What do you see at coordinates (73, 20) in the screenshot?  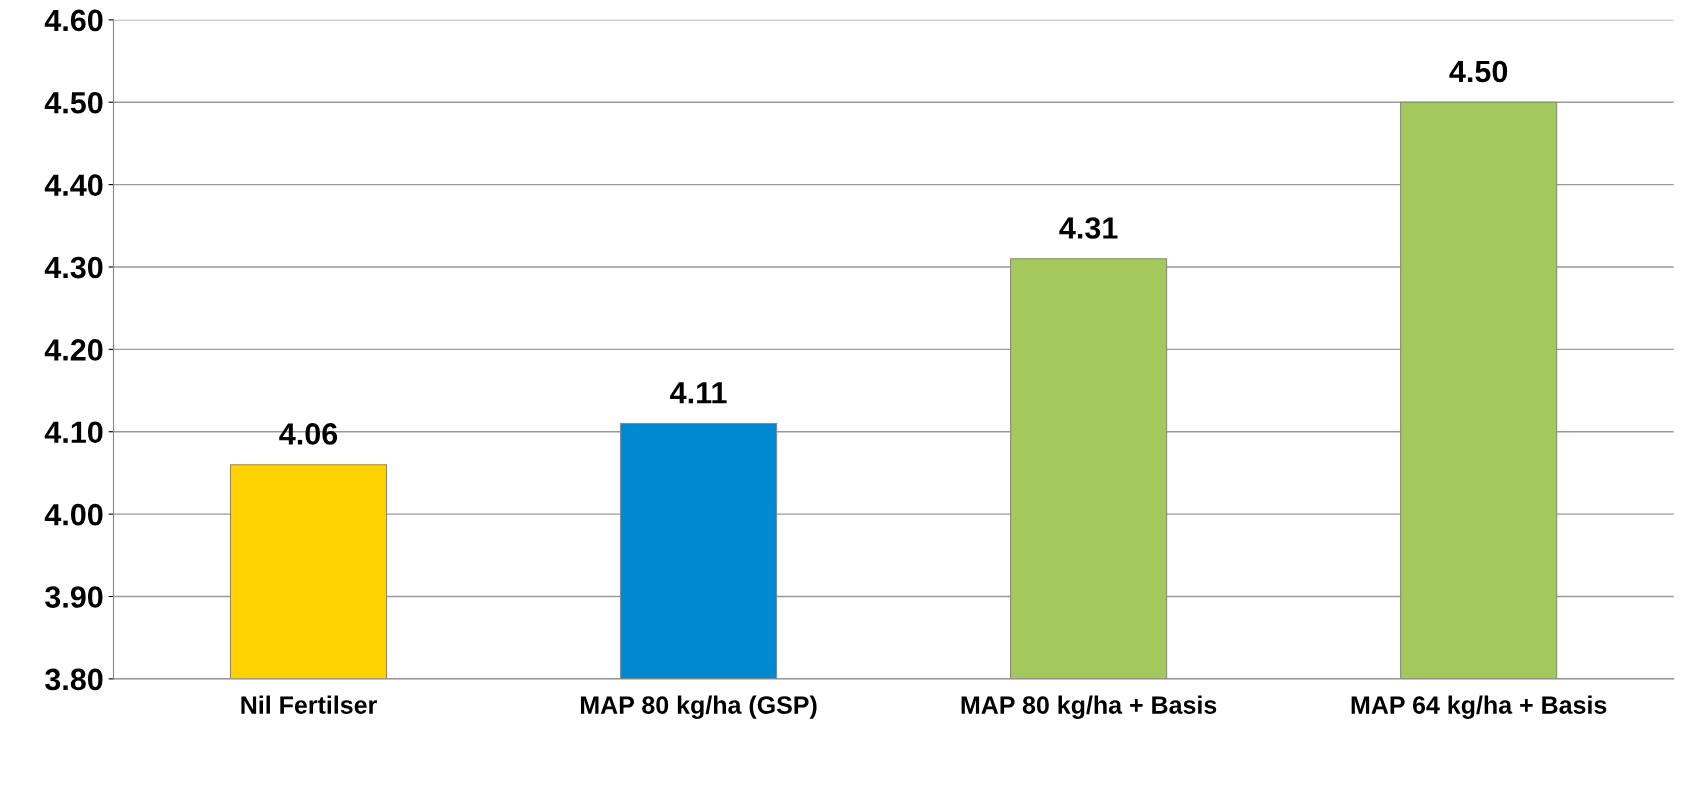 I see `y-tick-label: 4.60` at bounding box center [73, 20].